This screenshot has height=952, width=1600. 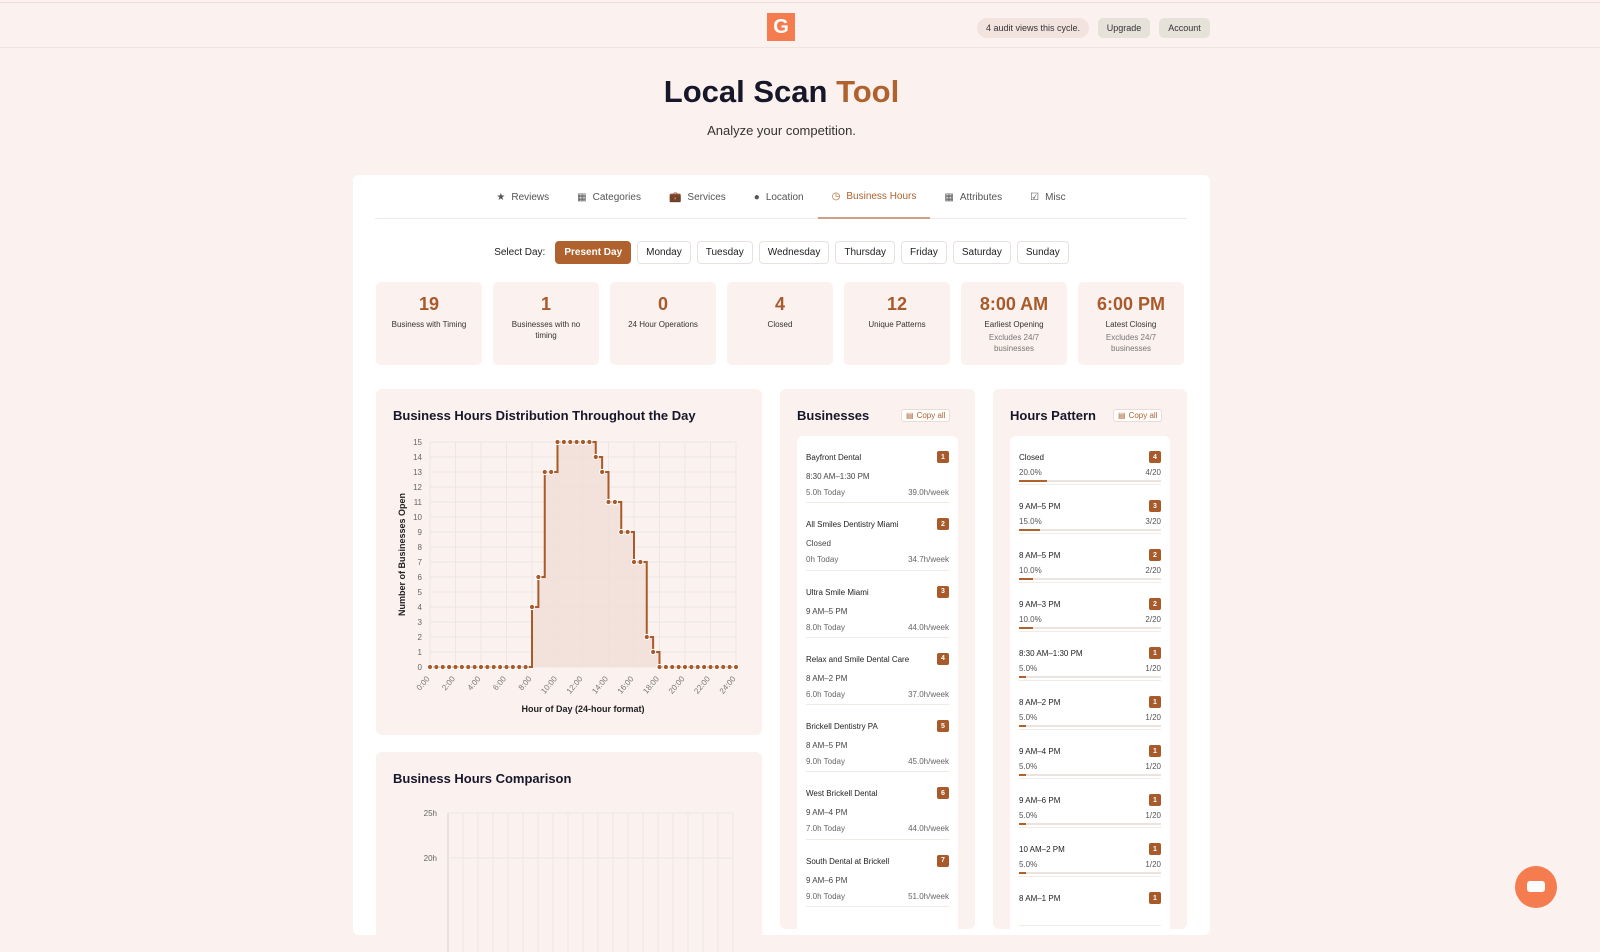 I want to click on hours-week: 44.0h/week, so click(x=928, y=829).